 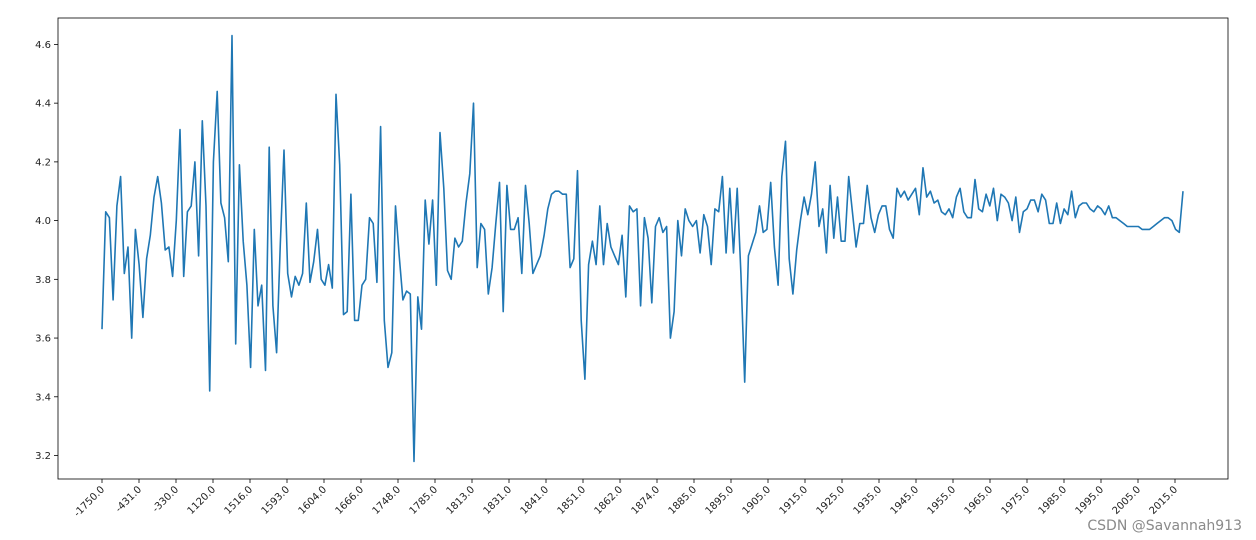 What do you see at coordinates (498, 500) in the screenshot?
I see `x-tick-label: 1831.0` at bounding box center [498, 500].